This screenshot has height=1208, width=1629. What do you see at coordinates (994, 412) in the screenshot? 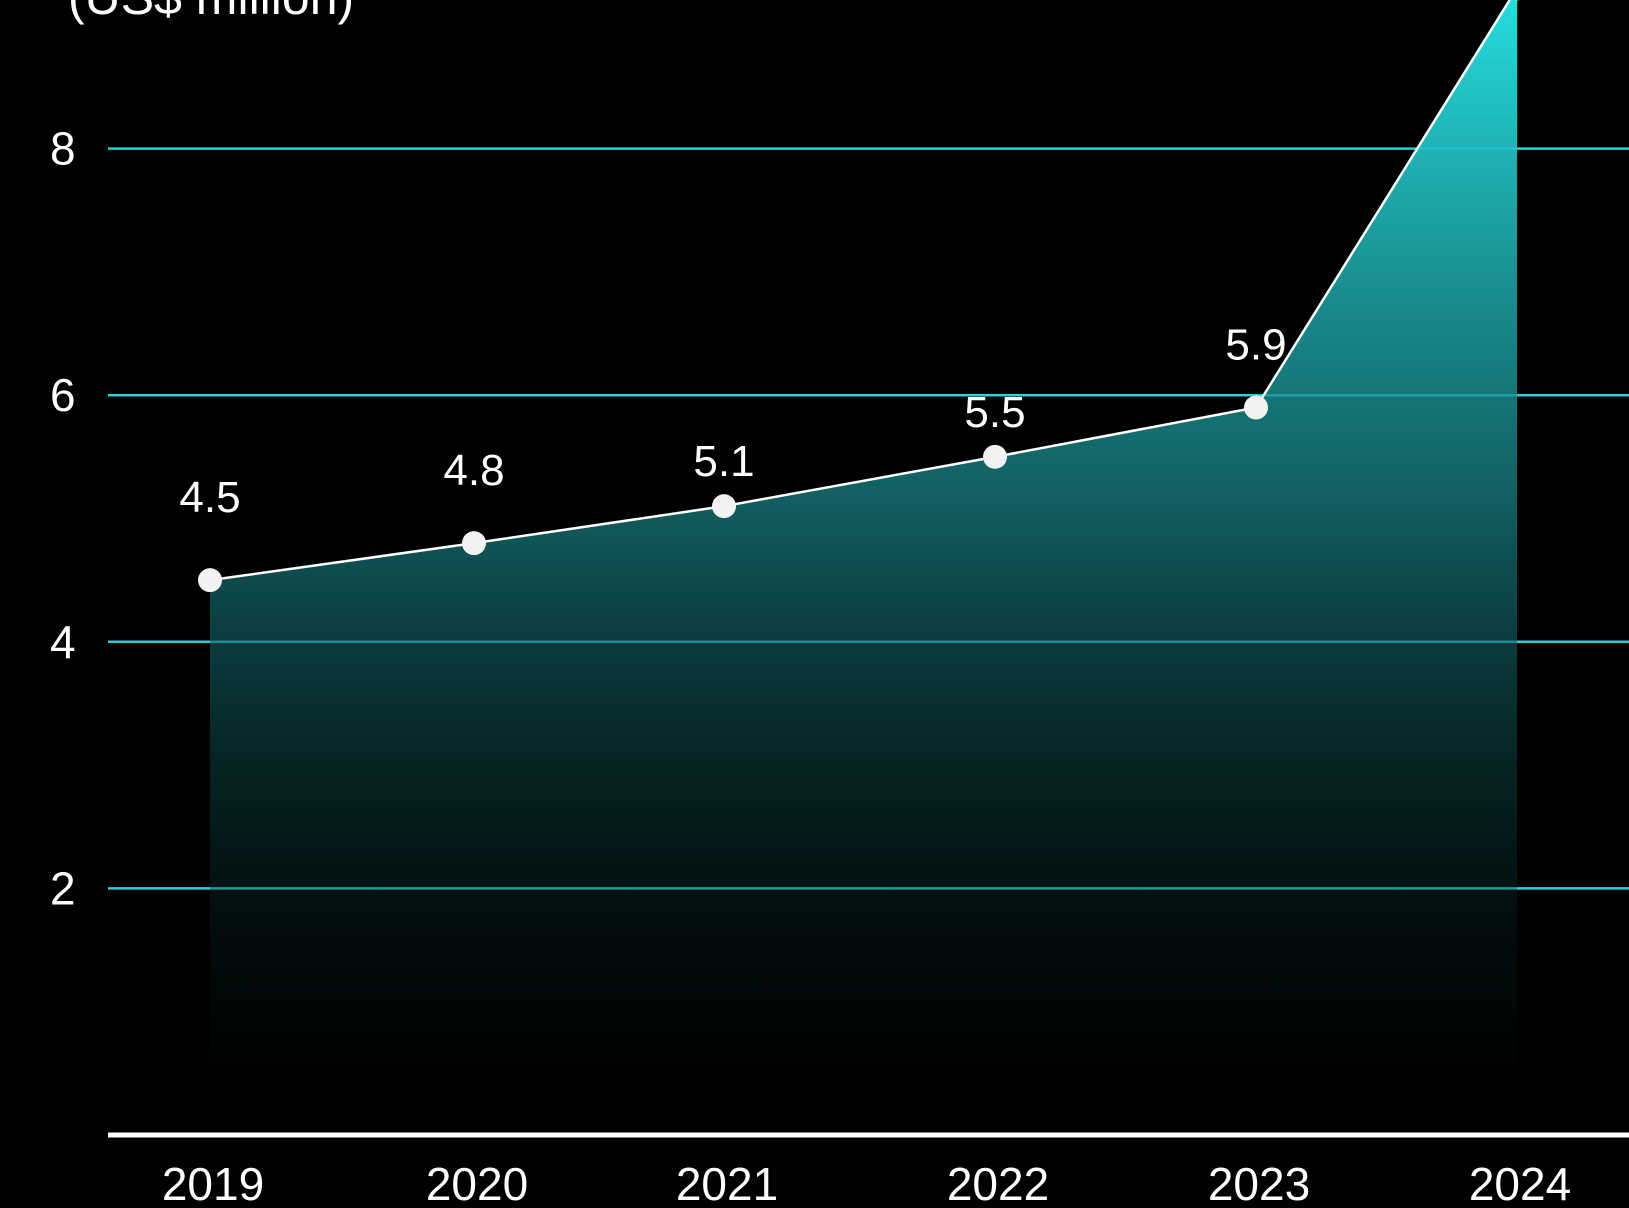
I see `data-label: 5.5` at bounding box center [994, 412].